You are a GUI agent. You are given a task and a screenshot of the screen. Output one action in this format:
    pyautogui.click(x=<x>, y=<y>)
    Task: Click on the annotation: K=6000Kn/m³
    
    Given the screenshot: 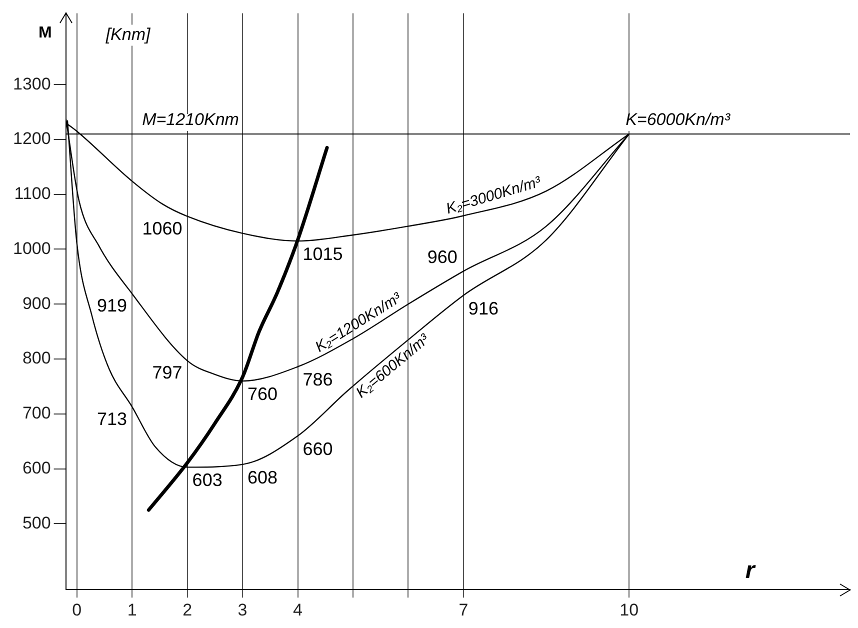 What is the action you would take?
    pyautogui.click(x=679, y=120)
    